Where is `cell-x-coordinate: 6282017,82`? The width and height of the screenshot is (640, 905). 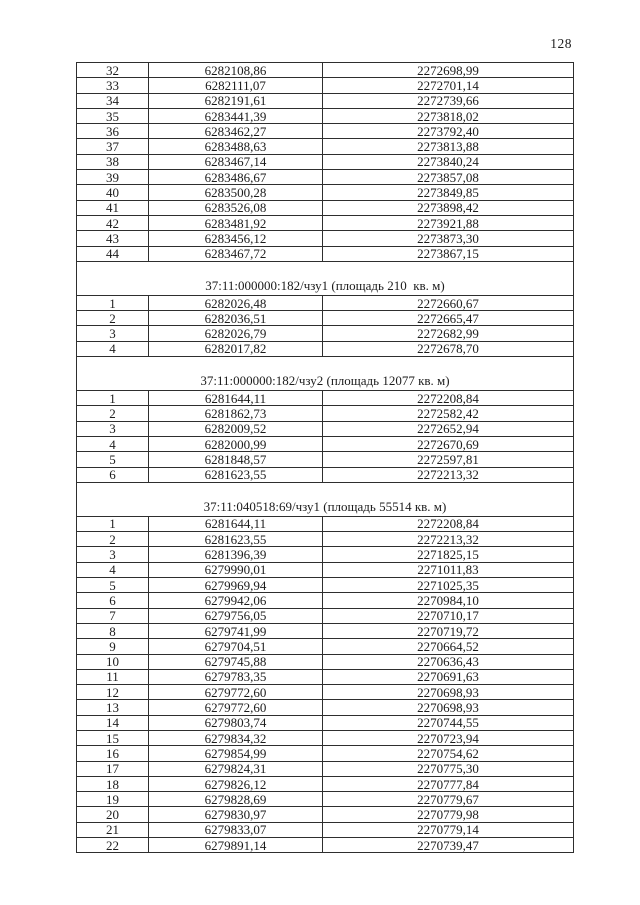 cell-x-coordinate: 6282017,82 is located at coordinates (235, 349).